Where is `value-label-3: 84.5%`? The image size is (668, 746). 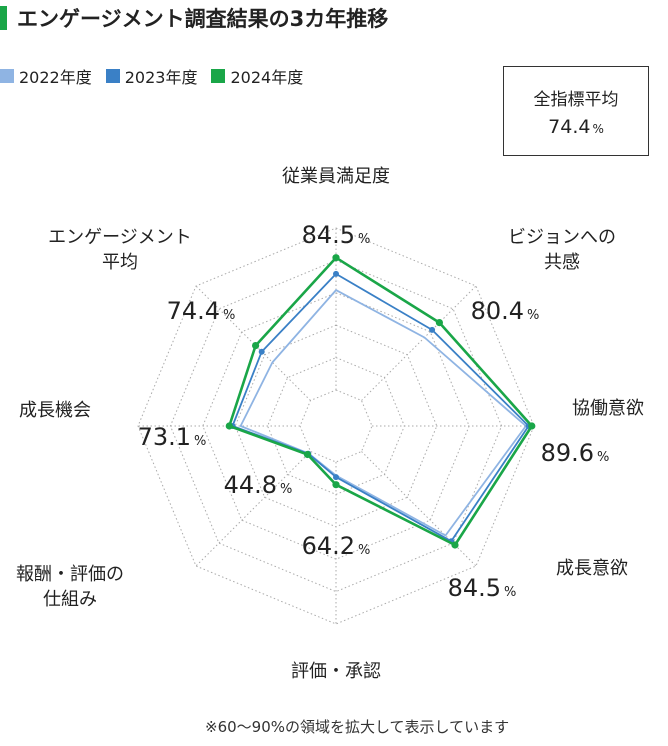 value-label-3: 84.5% is located at coordinates (482, 588).